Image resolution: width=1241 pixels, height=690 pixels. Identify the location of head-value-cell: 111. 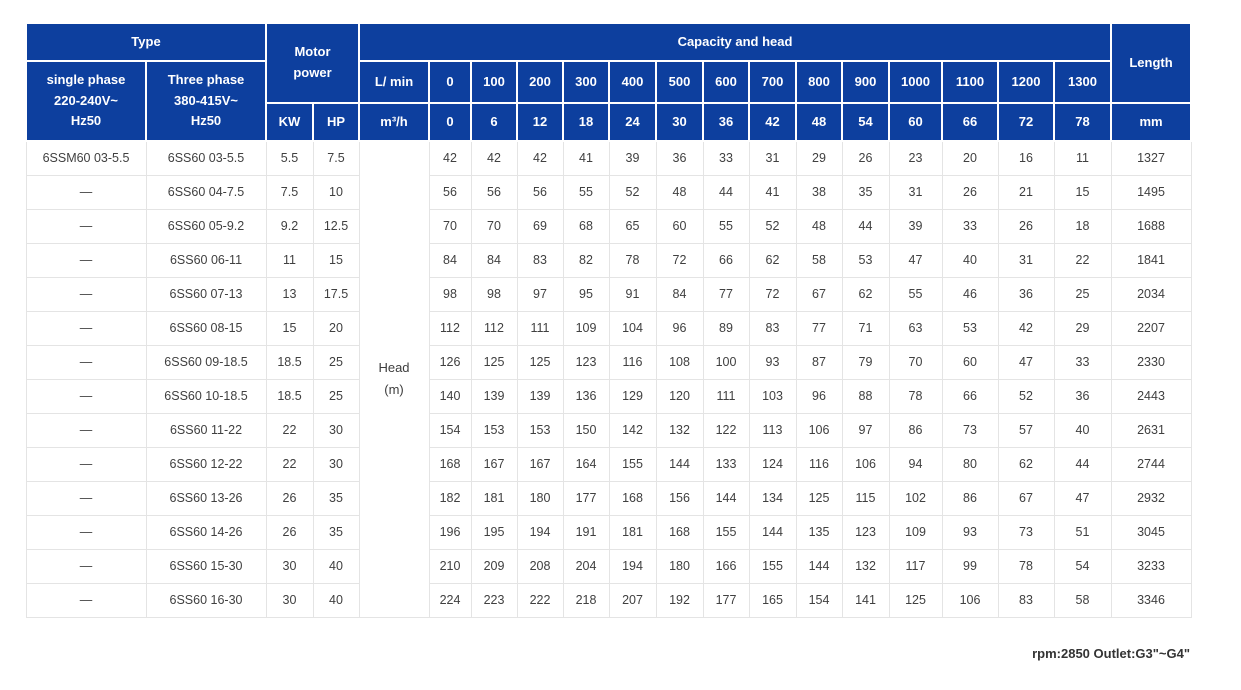
(726, 396).